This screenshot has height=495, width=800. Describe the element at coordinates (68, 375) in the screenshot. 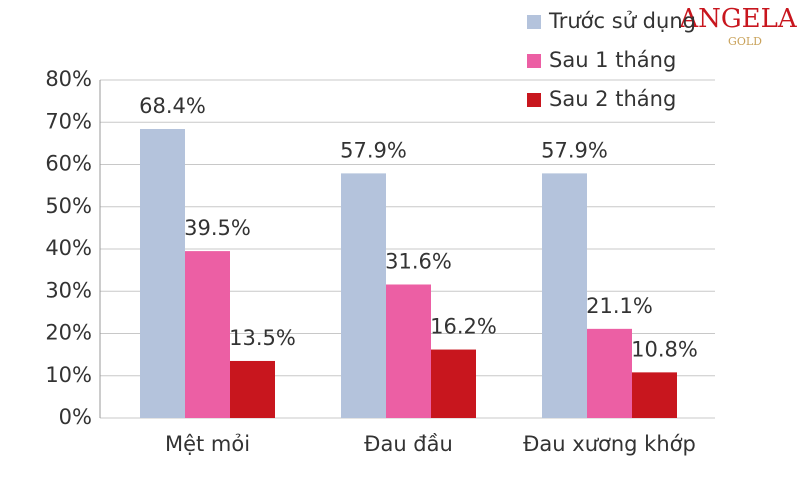

I see `y-tick-label: 10%` at that location.